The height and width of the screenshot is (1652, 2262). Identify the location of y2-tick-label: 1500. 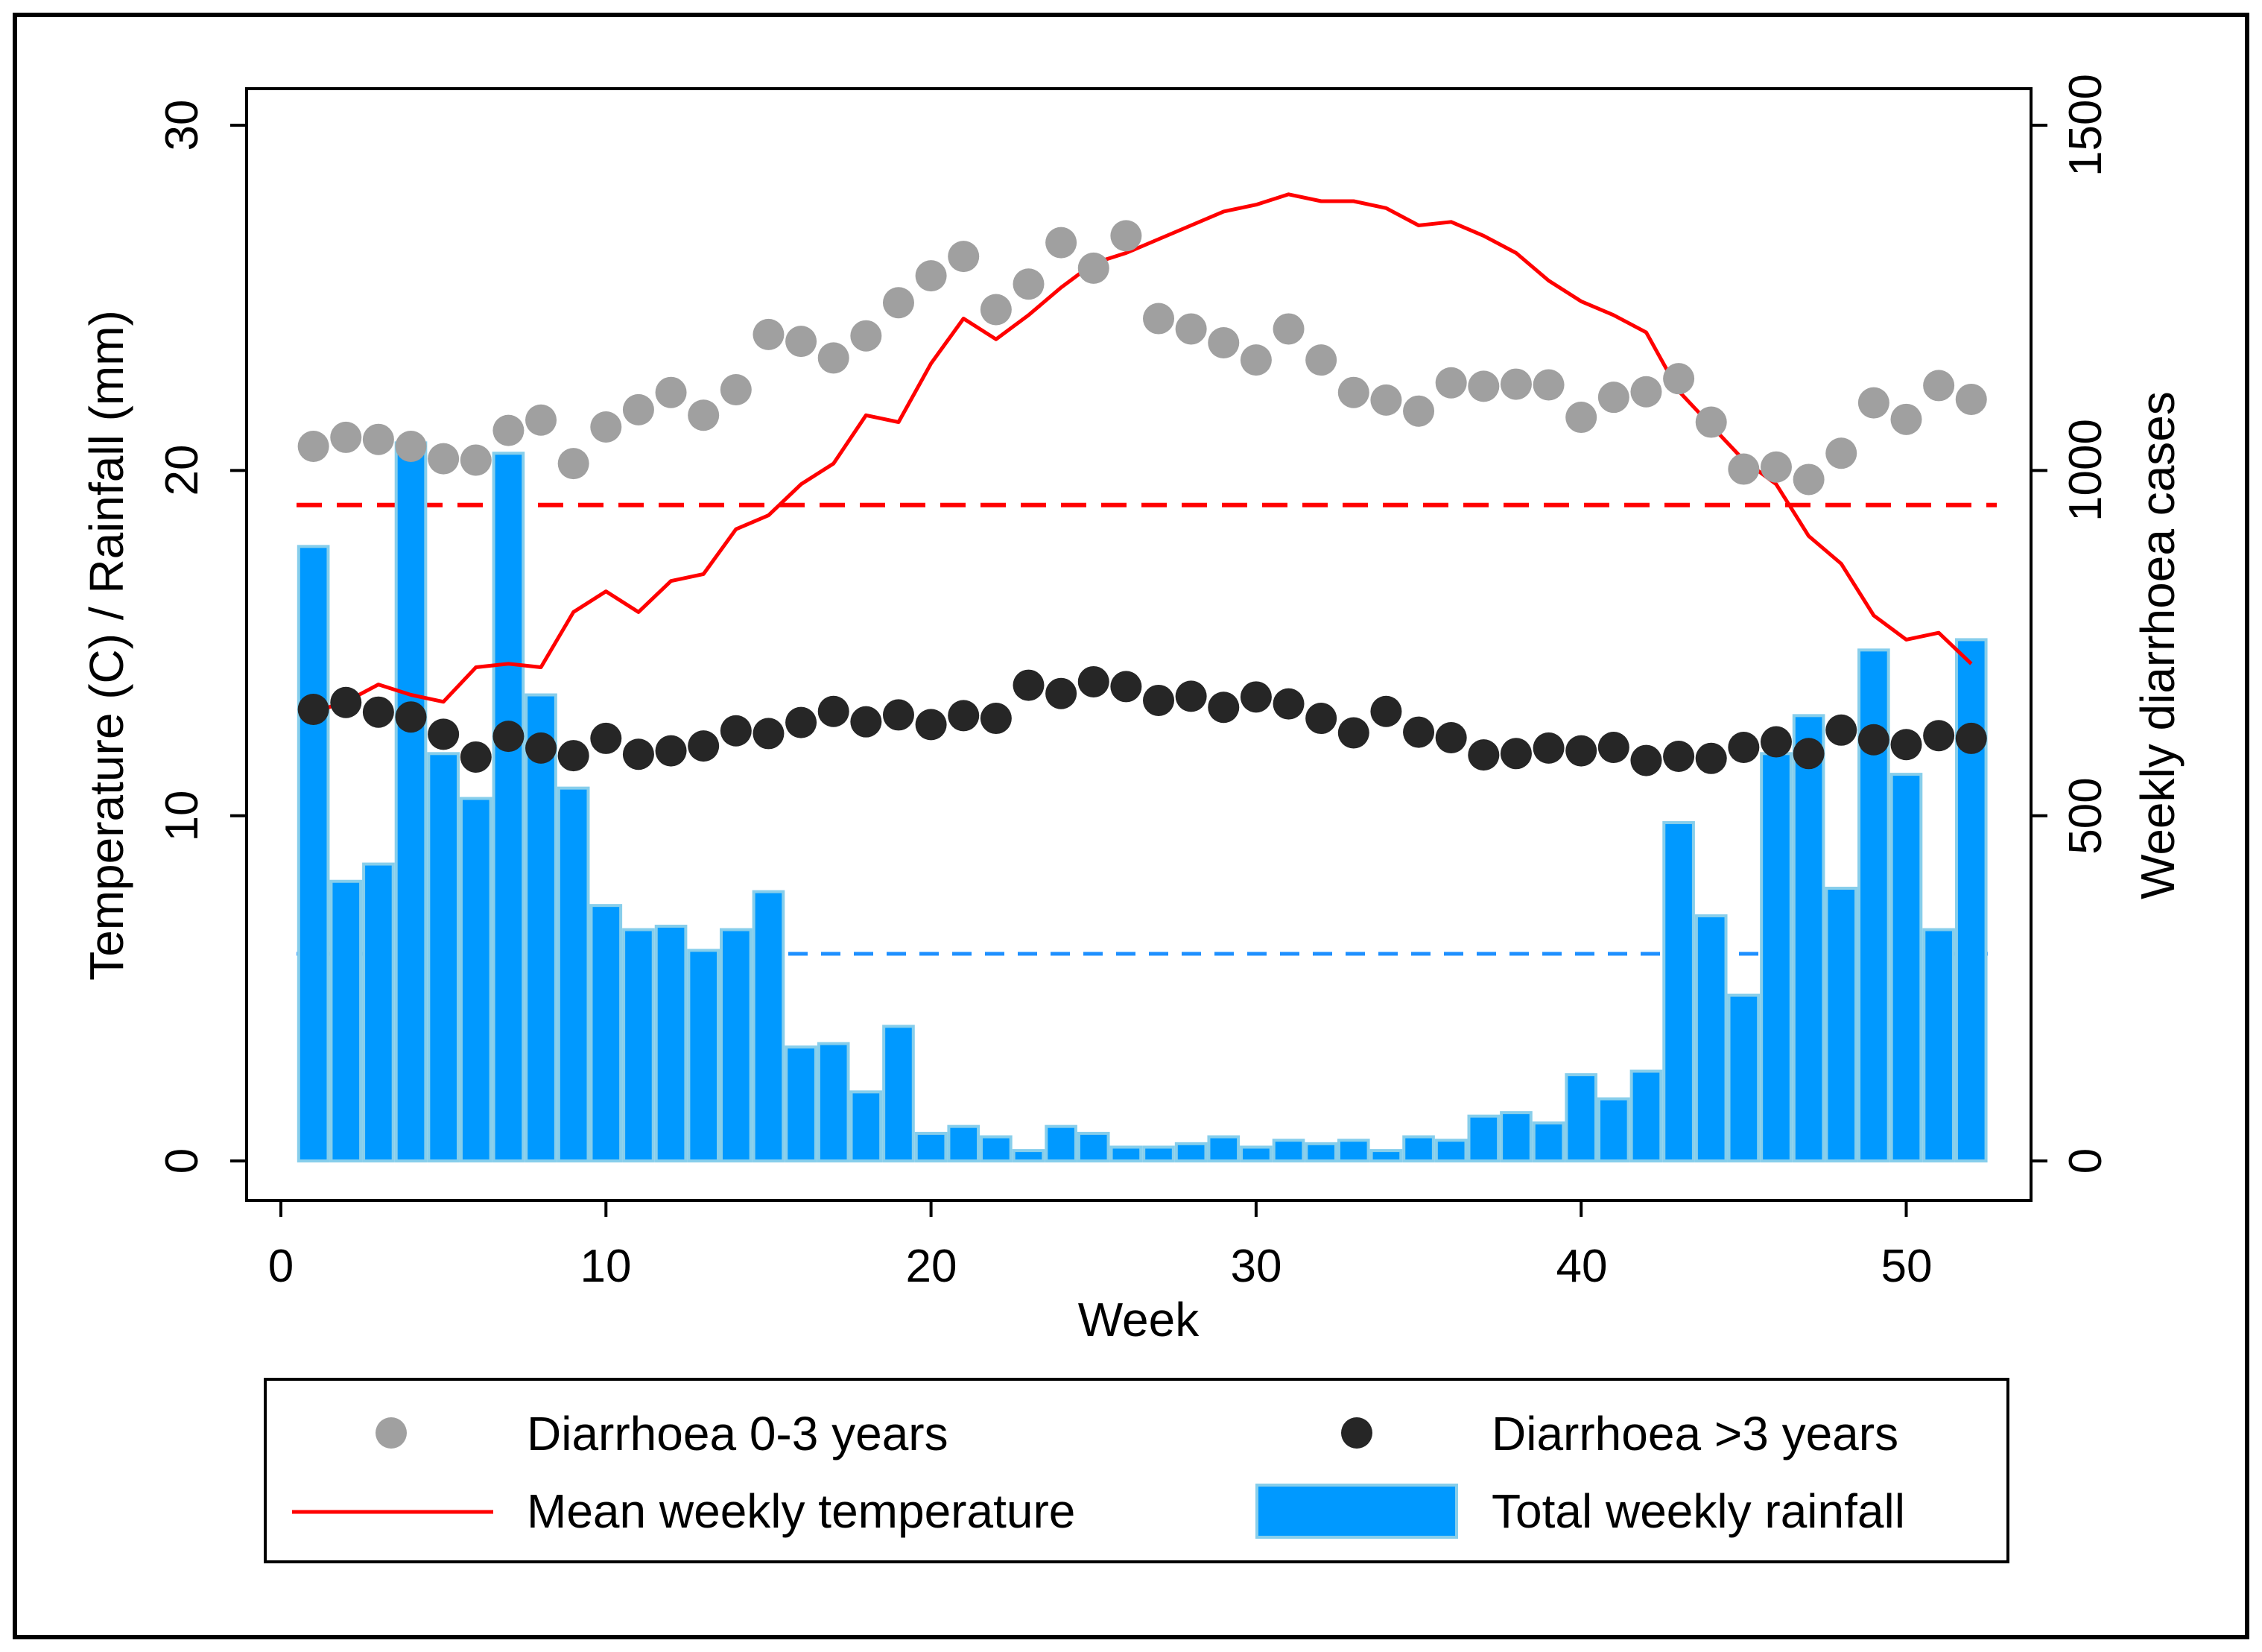
(2085, 125).